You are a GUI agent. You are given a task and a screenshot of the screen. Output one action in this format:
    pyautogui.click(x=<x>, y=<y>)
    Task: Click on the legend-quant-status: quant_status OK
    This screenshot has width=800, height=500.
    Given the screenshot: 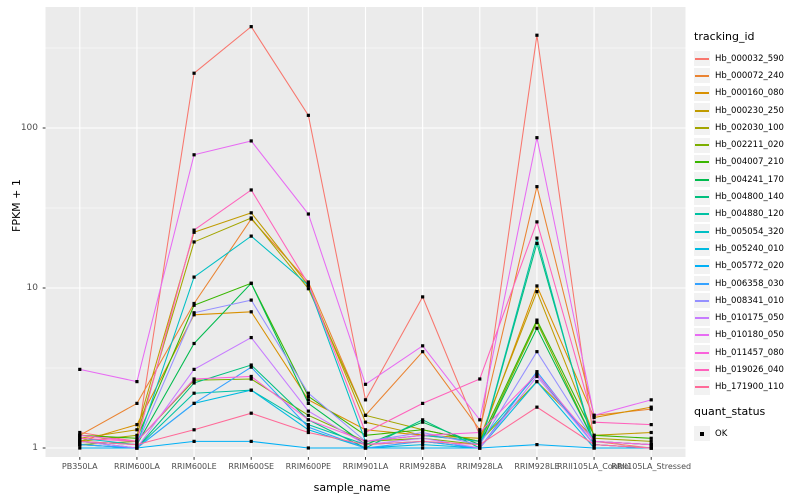 What is the action you would take?
    pyautogui.click(x=746, y=423)
    